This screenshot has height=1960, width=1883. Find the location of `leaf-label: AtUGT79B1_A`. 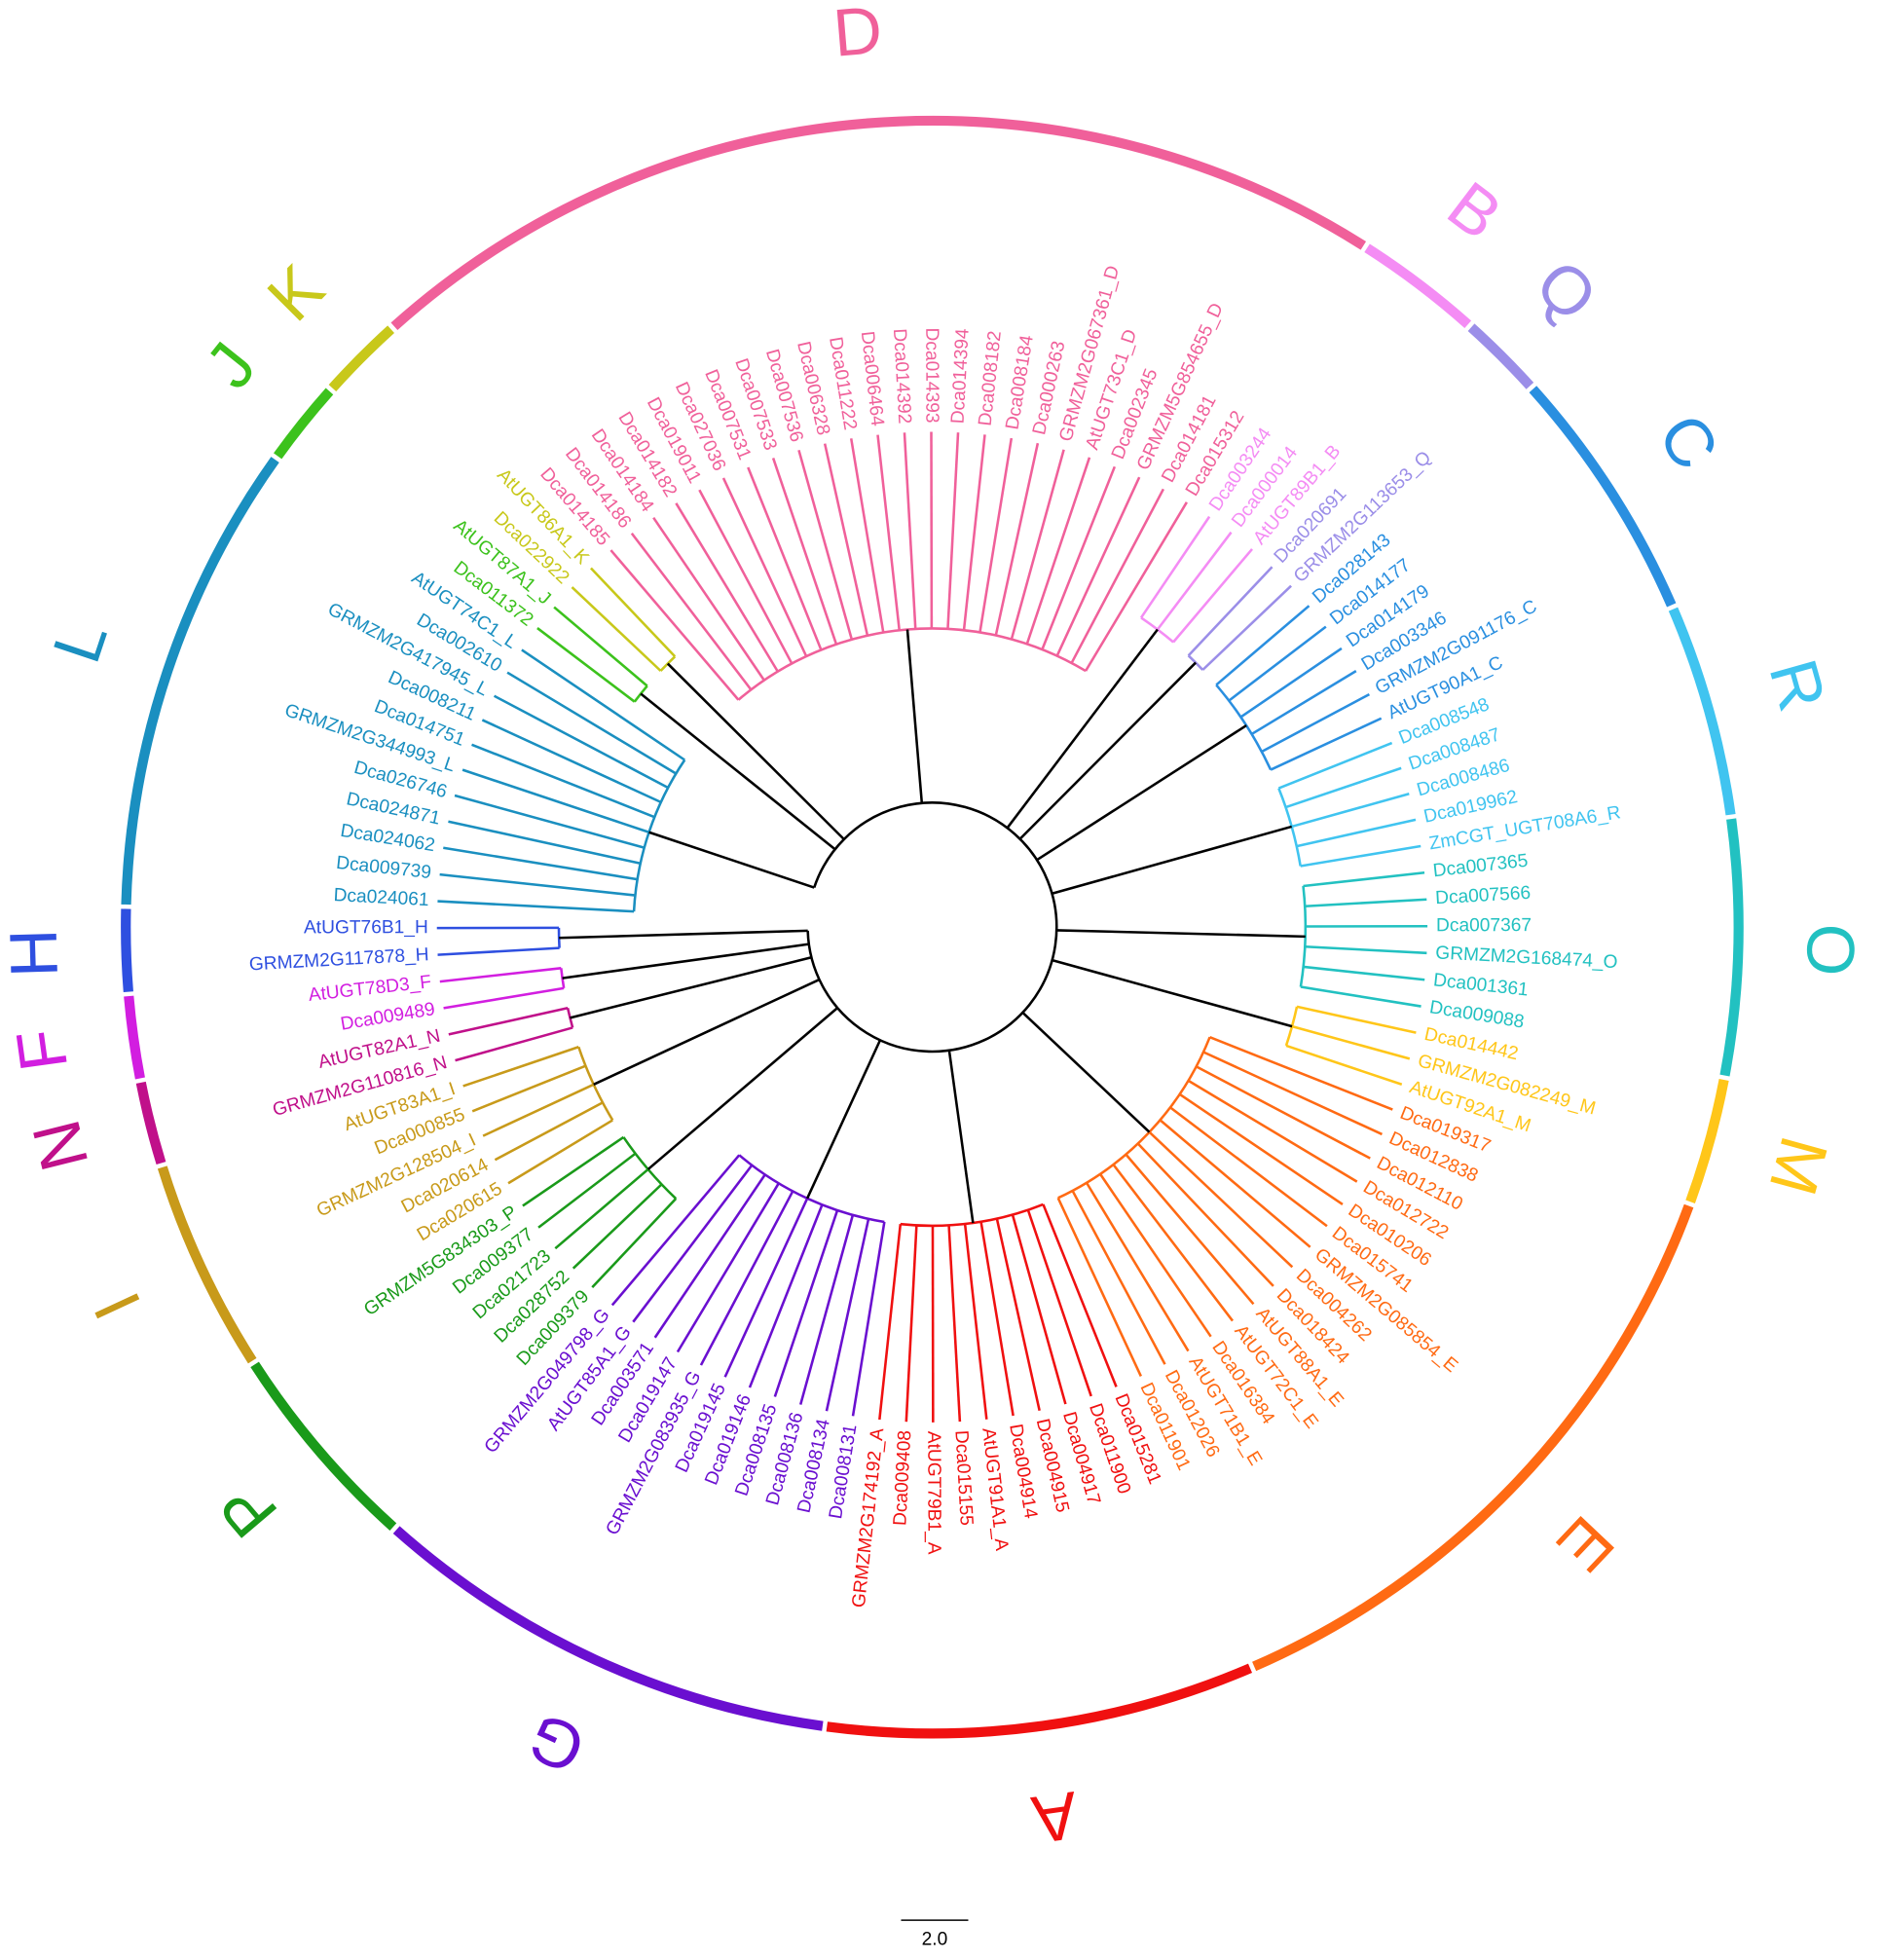

leaf-label: AtUGT79B1_A is located at coordinates (933, 1493).